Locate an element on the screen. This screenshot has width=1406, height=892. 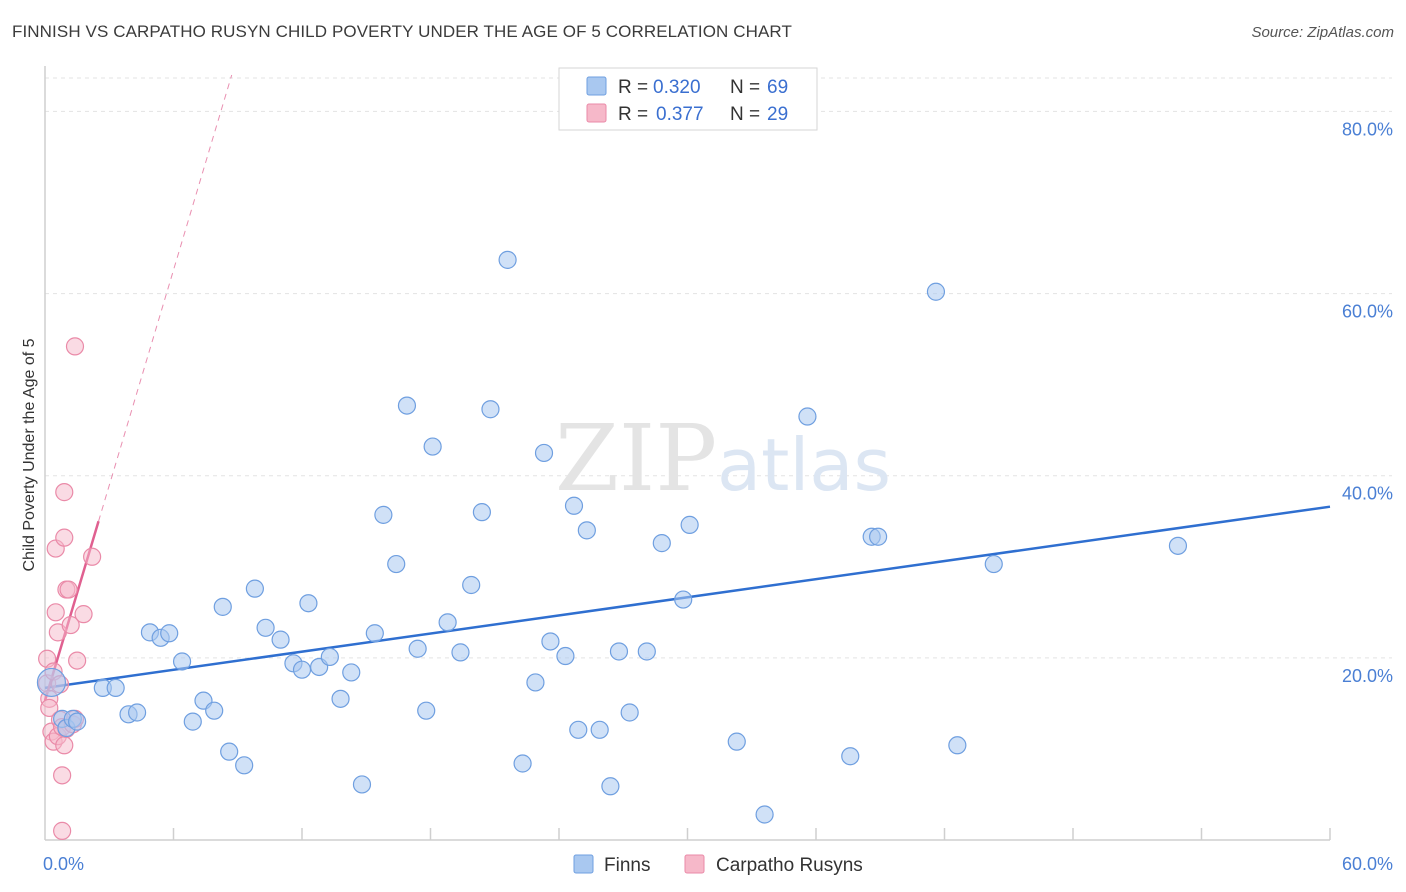
x-tick-labels: 0.0% 60.0% is located at coordinates (718, 864).